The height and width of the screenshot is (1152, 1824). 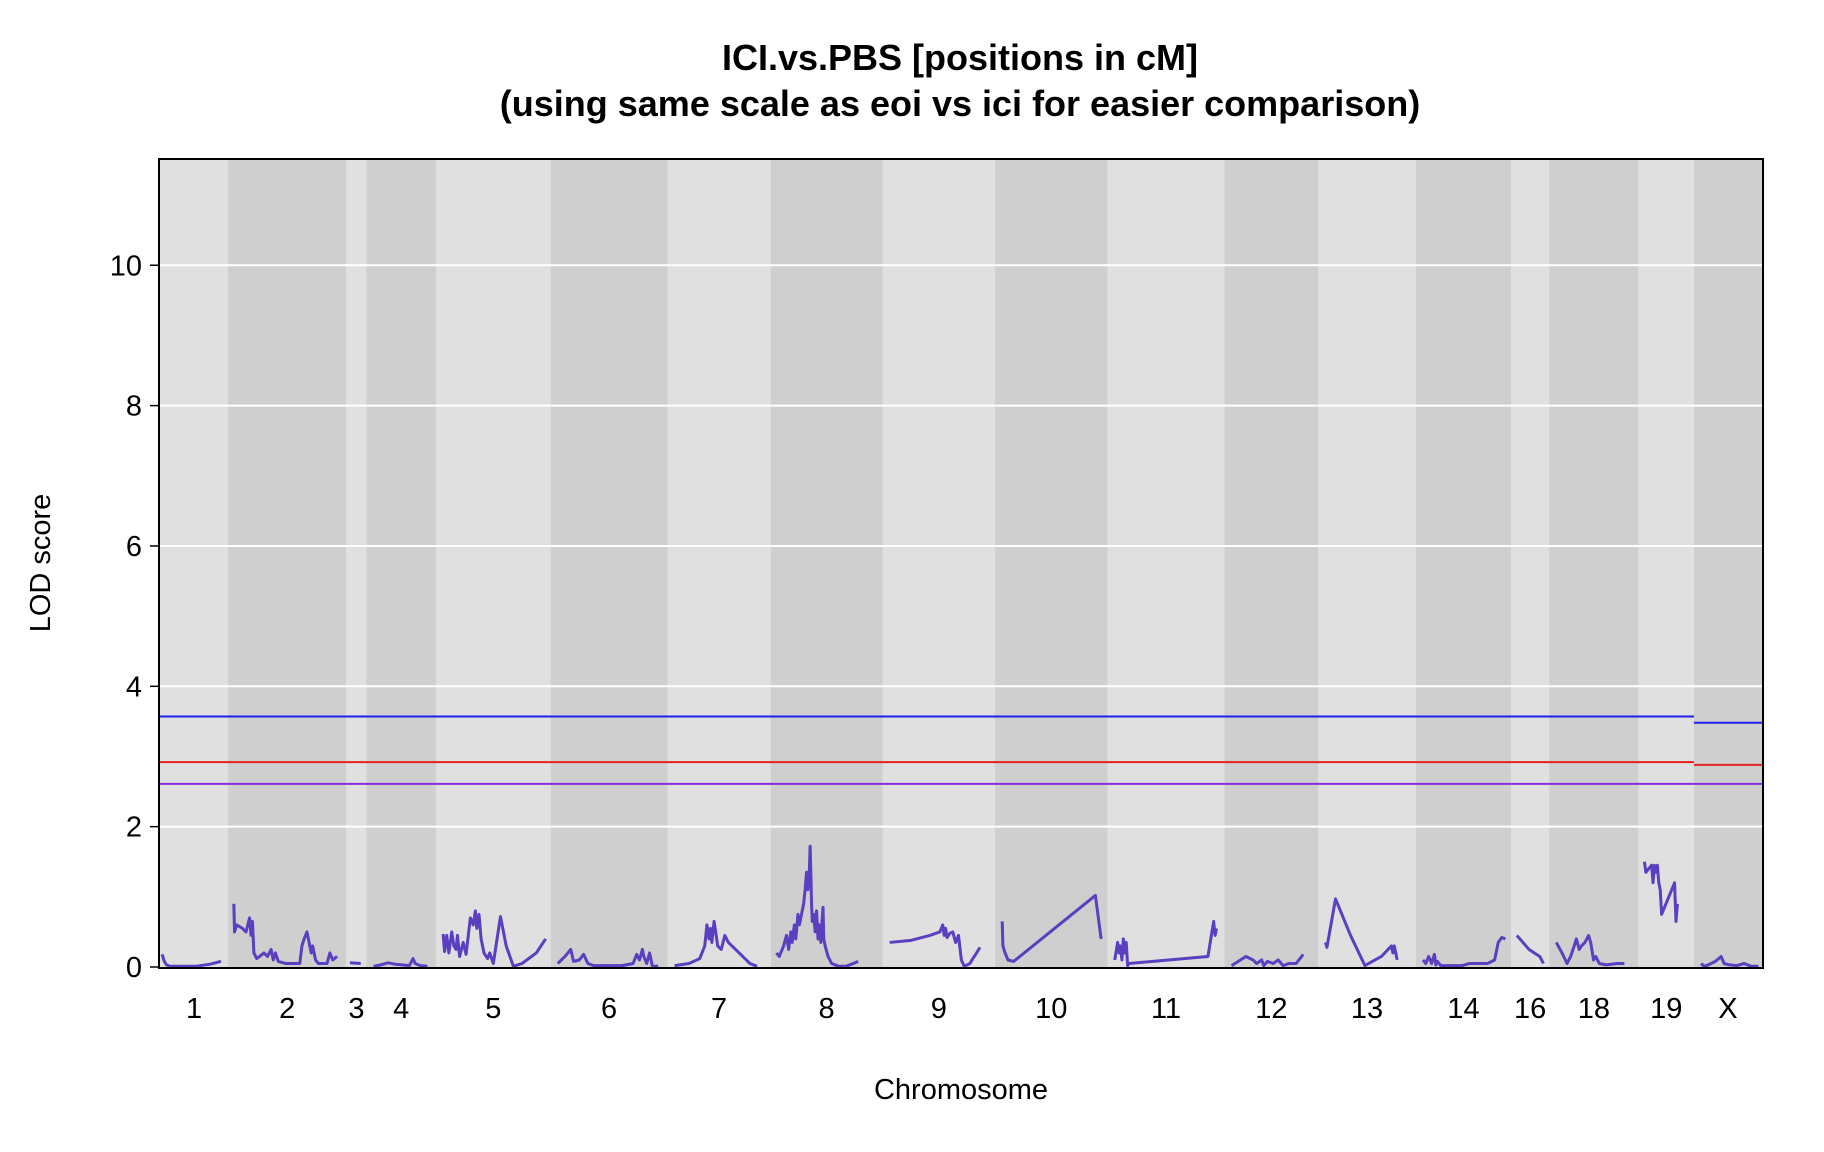 What do you see at coordinates (827, 1009) in the screenshot?
I see `x-tick-label-chr-8: 8` at bounding box center [827, 1009].